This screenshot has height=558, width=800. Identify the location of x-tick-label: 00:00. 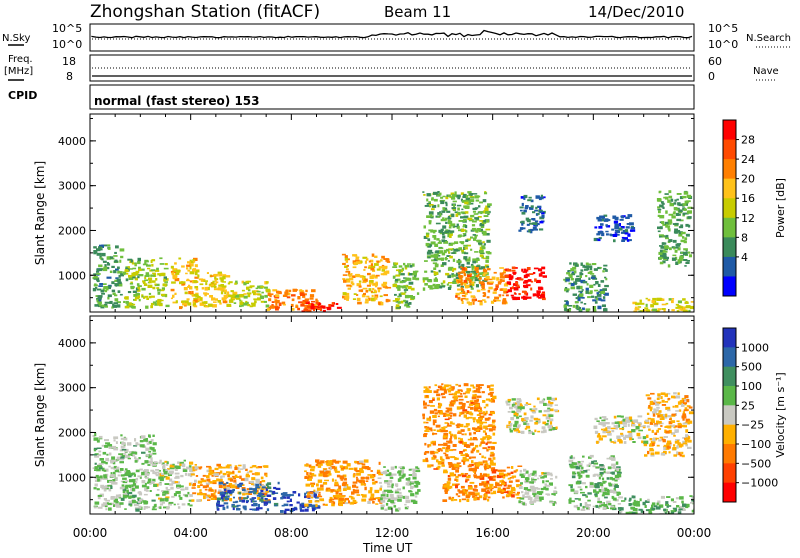
(694, 533).